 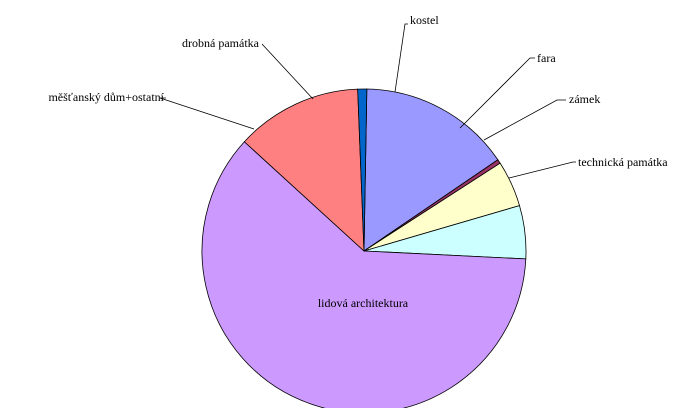 What do you see at coordinates (221, 43) in the screenshot?
I see `slice-label-7: drobná památka` at bounding box center [221, 43].